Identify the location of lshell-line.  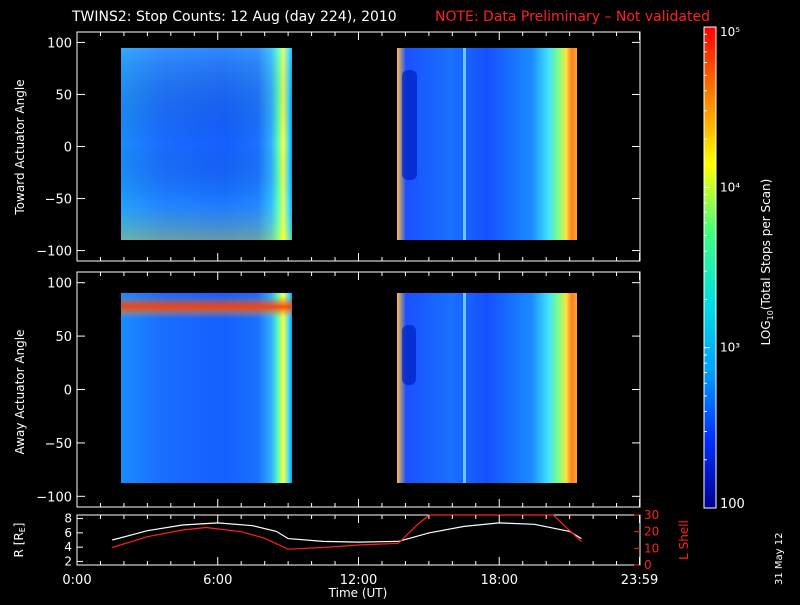
(347, 532).